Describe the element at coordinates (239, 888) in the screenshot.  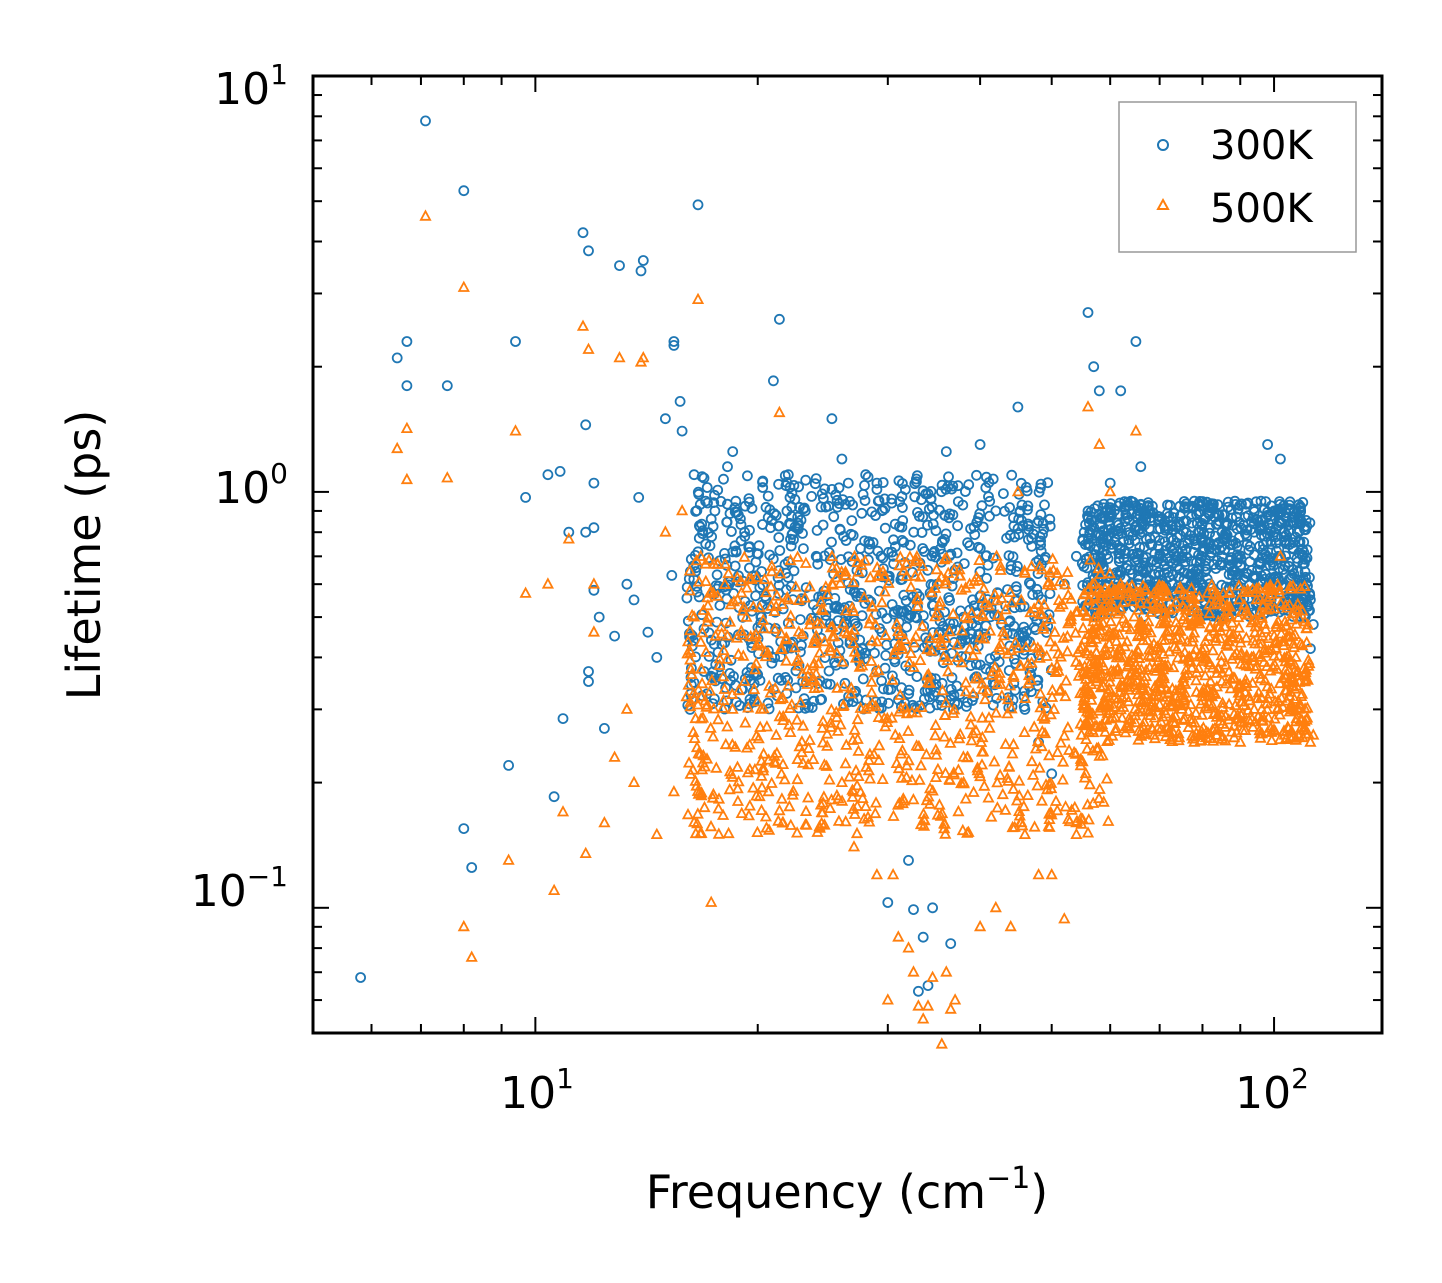
I see `y-tick-label-0.1: 10−1` at that location.